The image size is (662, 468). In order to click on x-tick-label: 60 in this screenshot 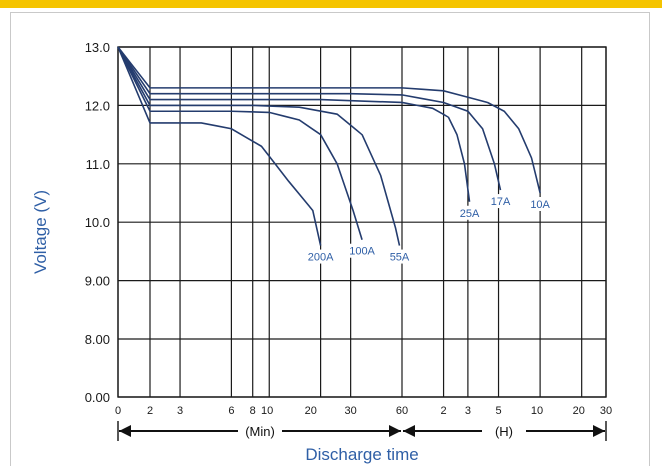, I will do `click(402, 411)`.